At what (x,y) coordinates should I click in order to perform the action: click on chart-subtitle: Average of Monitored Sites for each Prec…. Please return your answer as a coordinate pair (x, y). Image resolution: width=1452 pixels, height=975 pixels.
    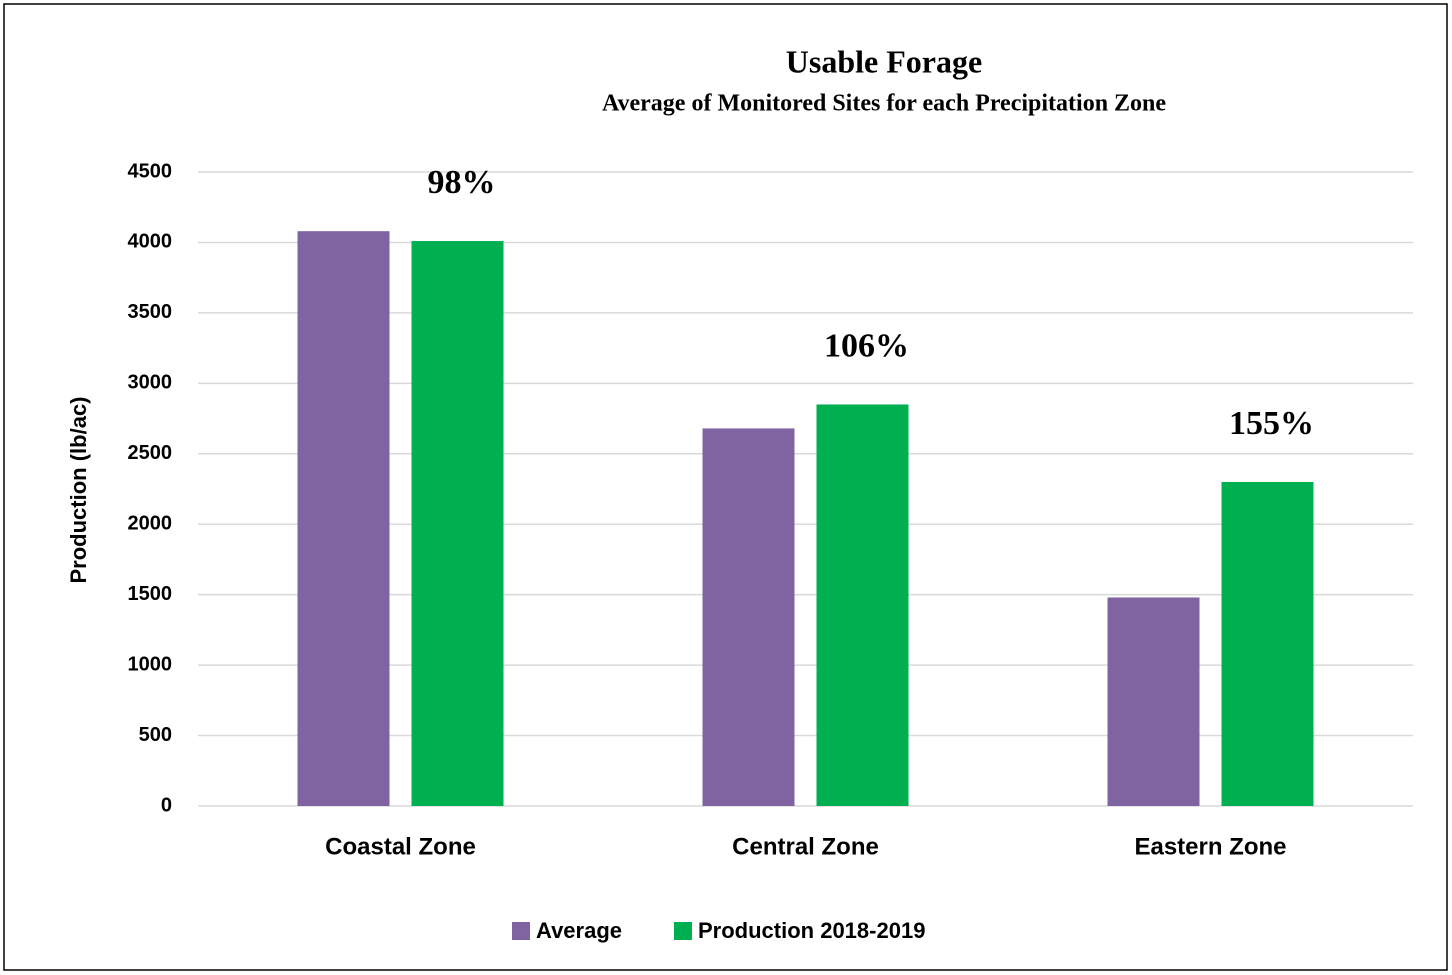
    Looking at the image, I should click on (884, 104).